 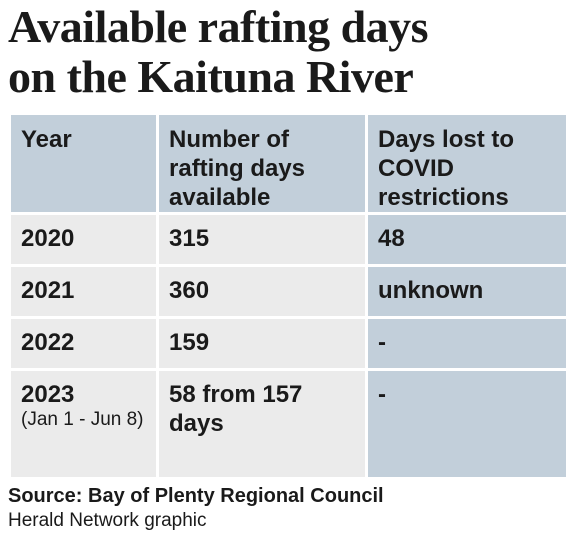 I want to click on header-year: Year, so click(x=83, y=163).